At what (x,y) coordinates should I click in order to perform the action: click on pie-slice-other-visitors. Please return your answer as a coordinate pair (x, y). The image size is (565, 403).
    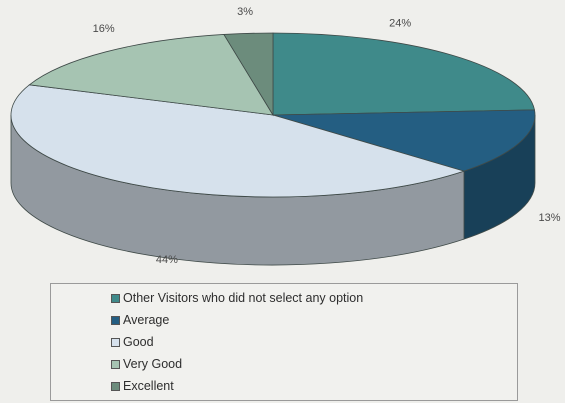
    Looking at the image, I should click on (403, 74).